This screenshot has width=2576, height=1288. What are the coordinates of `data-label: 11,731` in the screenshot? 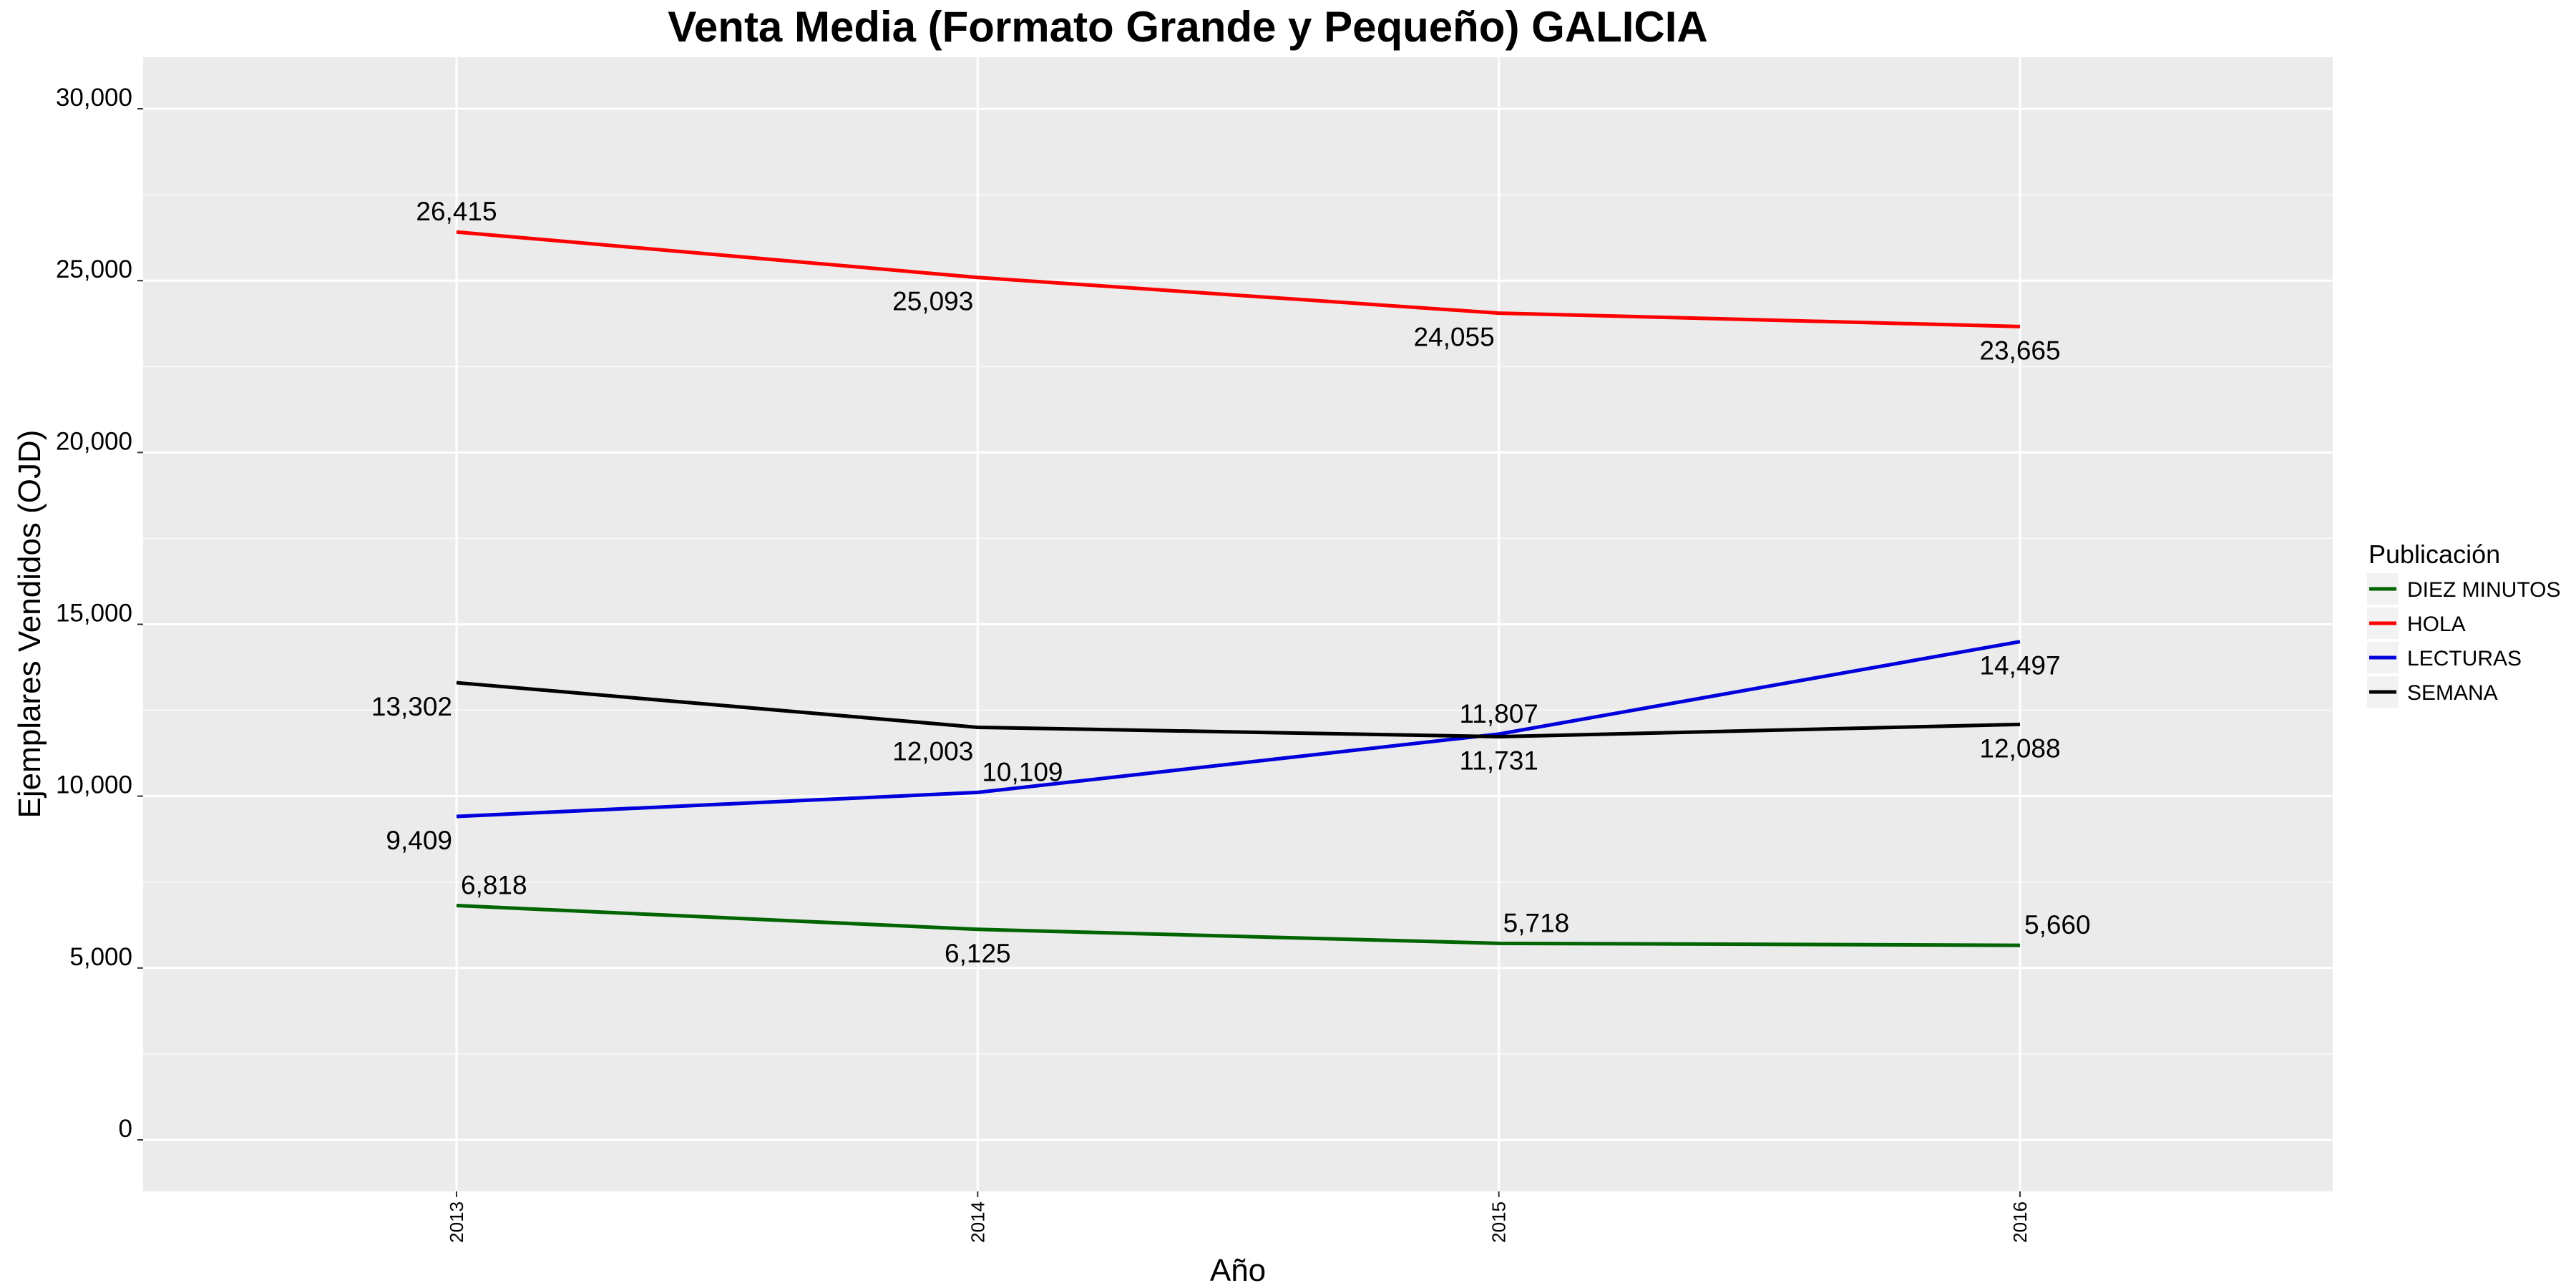 It's located at (1498, 761).